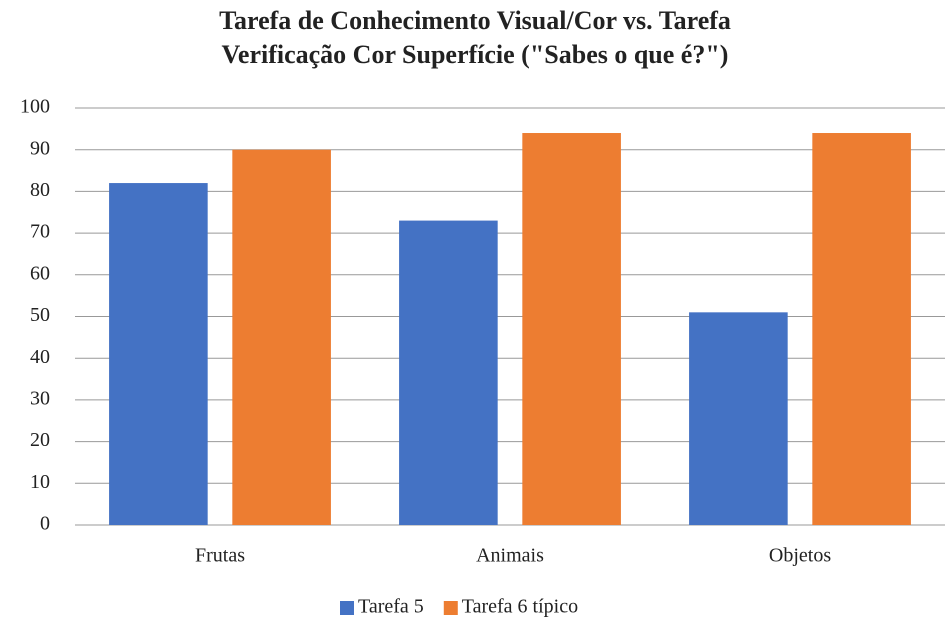 The height and width of the screenshot is (626, 950). I want to click on y-tick-label: 90, so click(40, 148).